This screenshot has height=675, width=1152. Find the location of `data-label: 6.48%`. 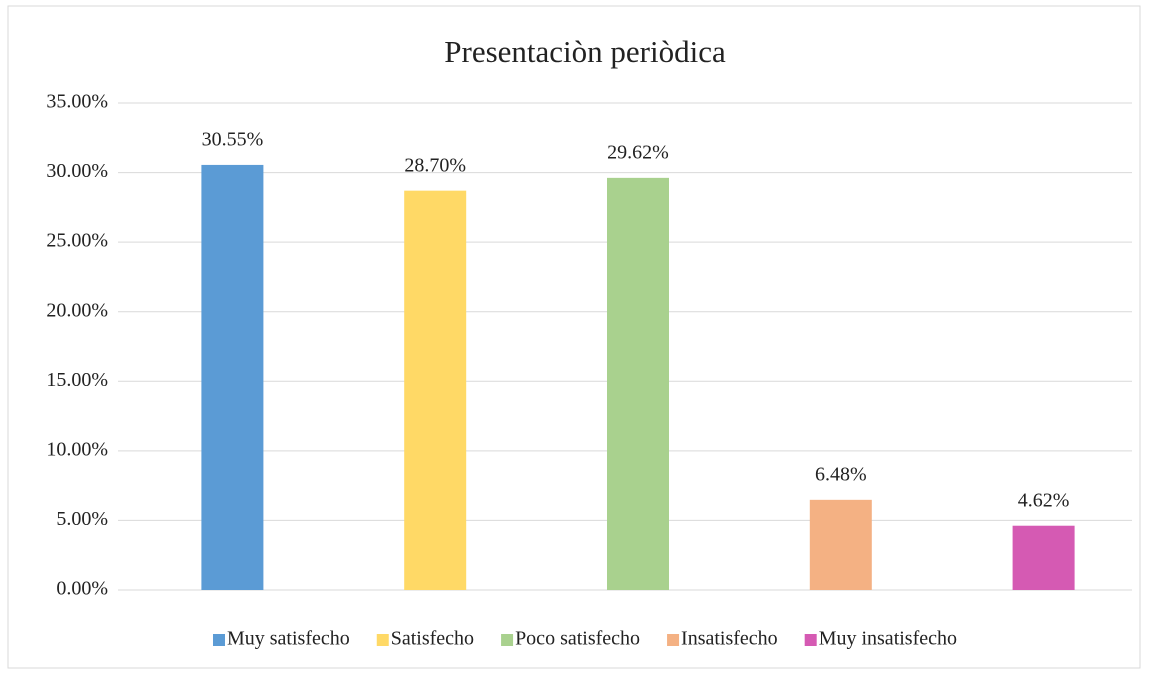

data-label: 6.48% is located at coordinates (841, 474).